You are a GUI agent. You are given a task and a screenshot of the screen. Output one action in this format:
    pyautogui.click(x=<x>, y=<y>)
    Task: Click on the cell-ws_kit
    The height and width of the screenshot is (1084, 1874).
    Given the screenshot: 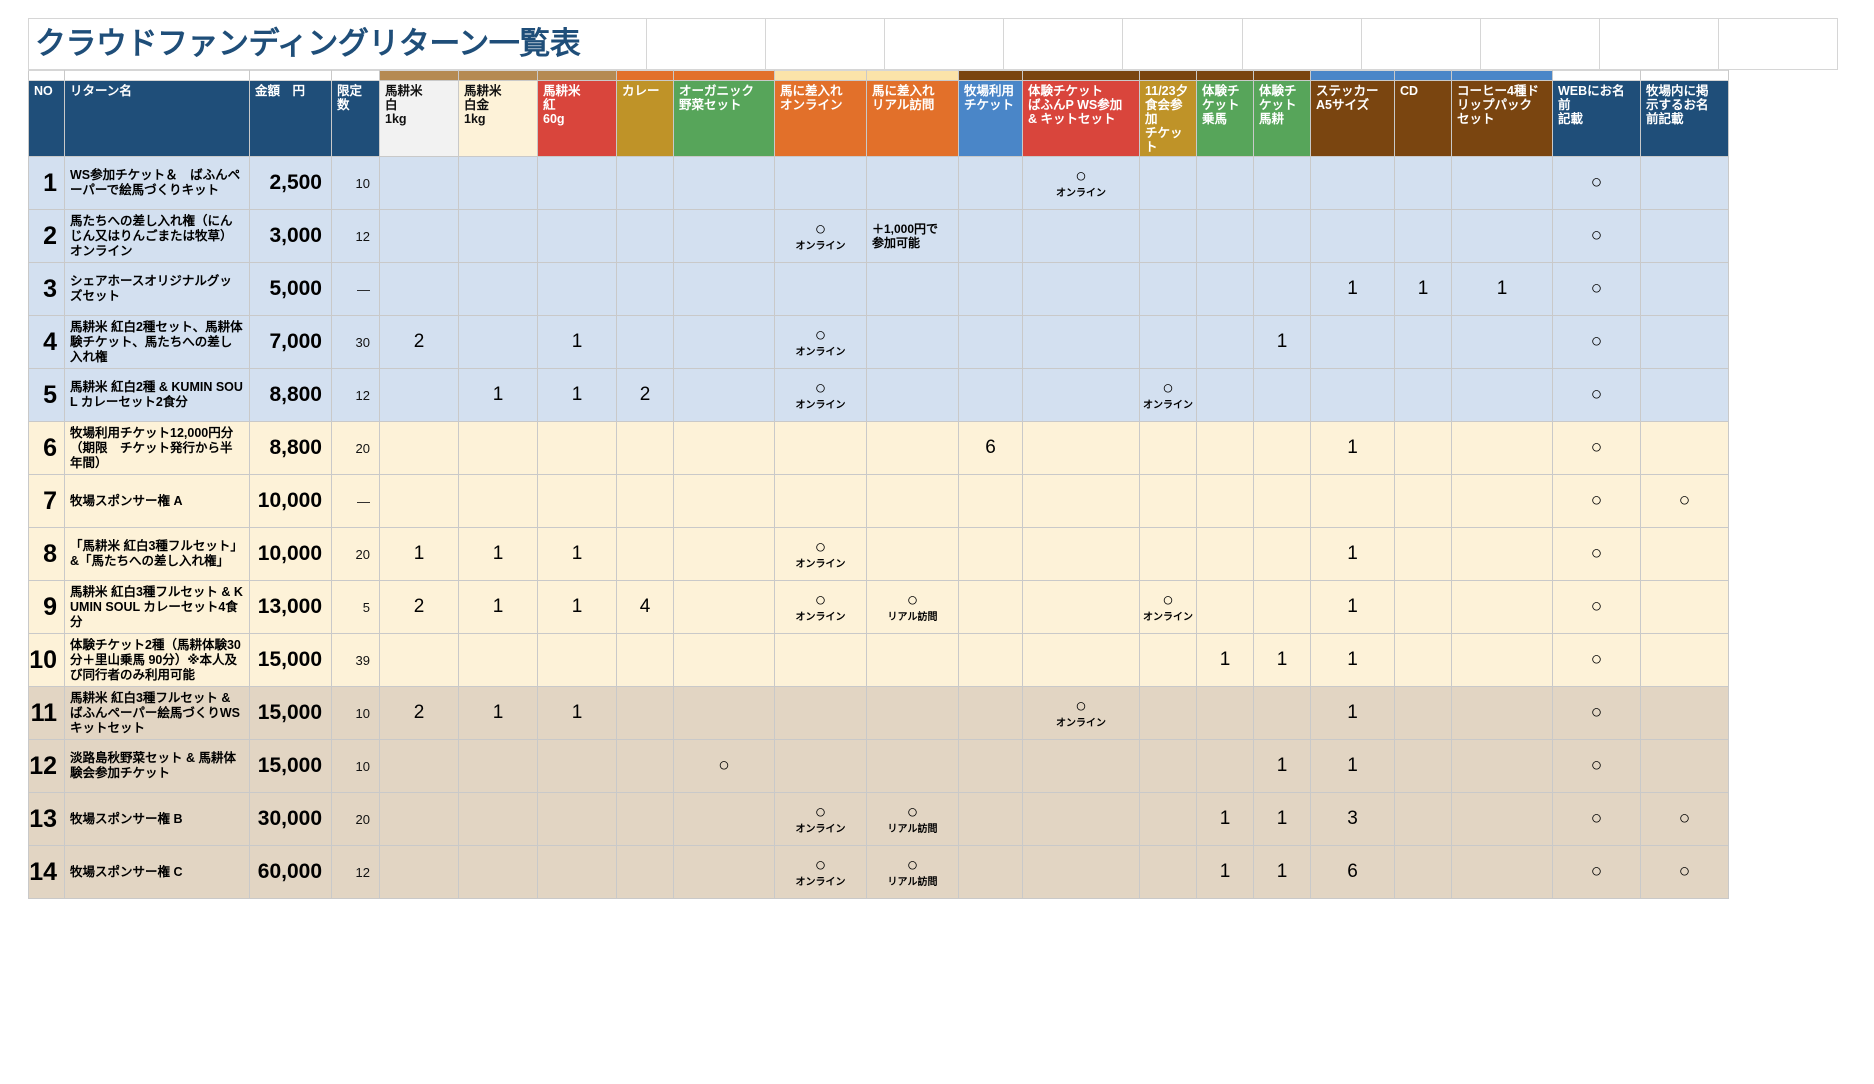 What is the action you would take?
    pyautogui.click(x=1081, y=554)
    